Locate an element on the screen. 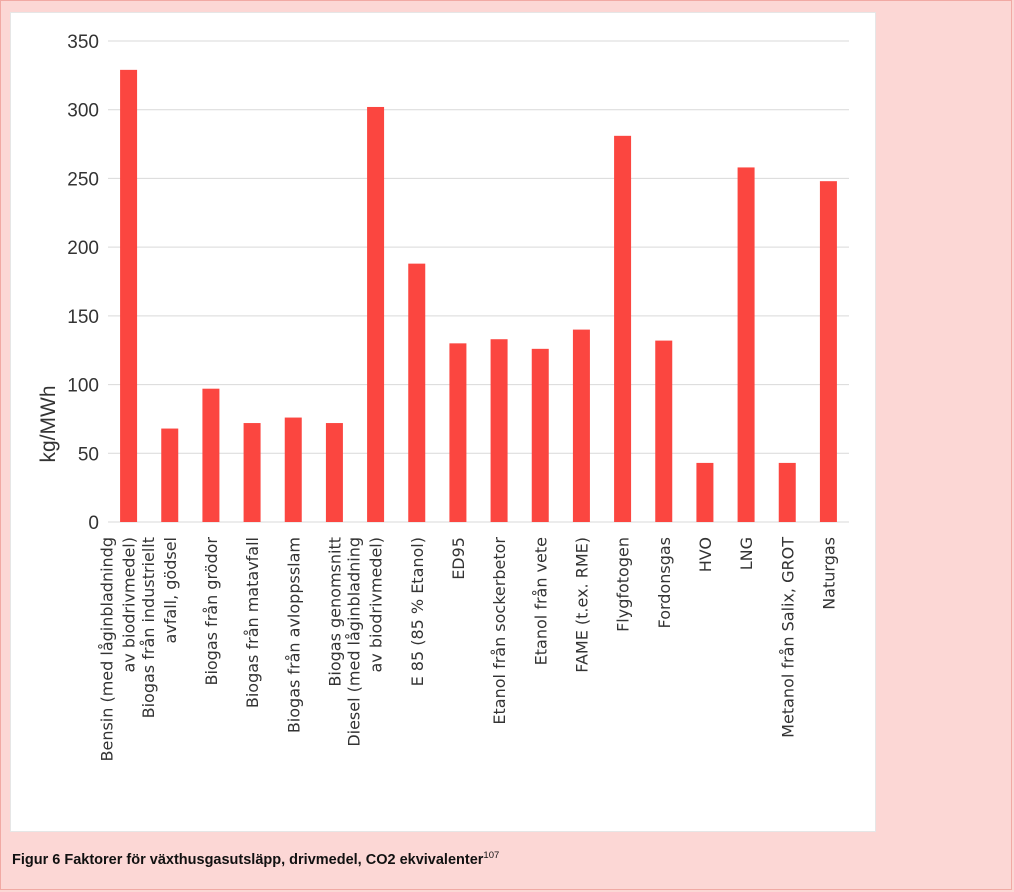 The width and height of the screenshot is (1014, 892). x-tick-label: Biogas genomsnitt is located at coordinates (334, 612).